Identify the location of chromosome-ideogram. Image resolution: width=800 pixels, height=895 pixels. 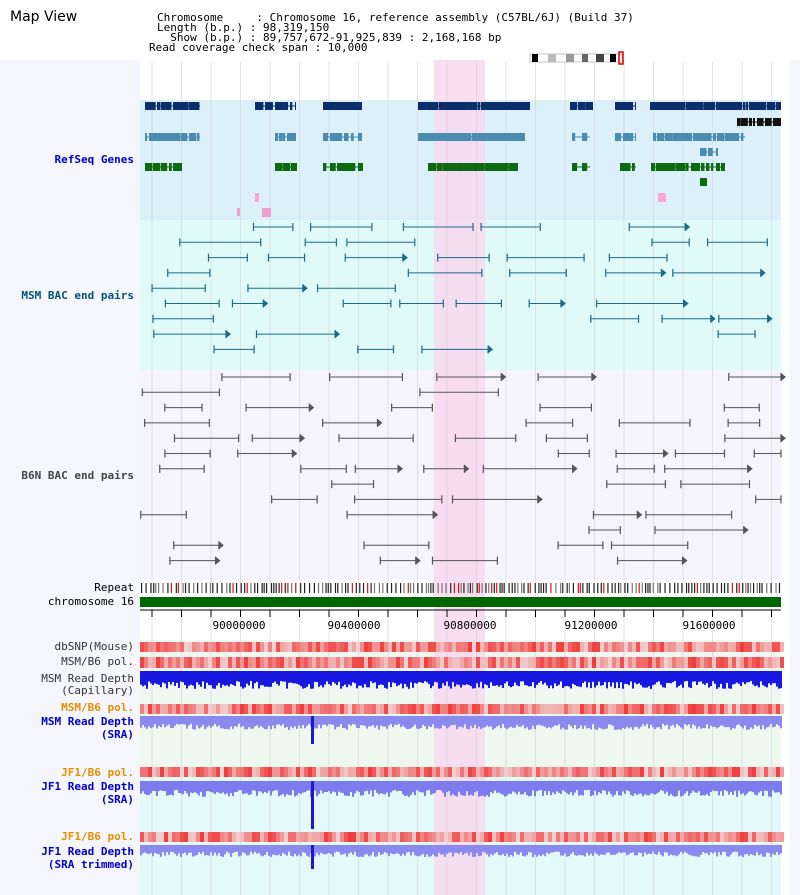
(576, 58).